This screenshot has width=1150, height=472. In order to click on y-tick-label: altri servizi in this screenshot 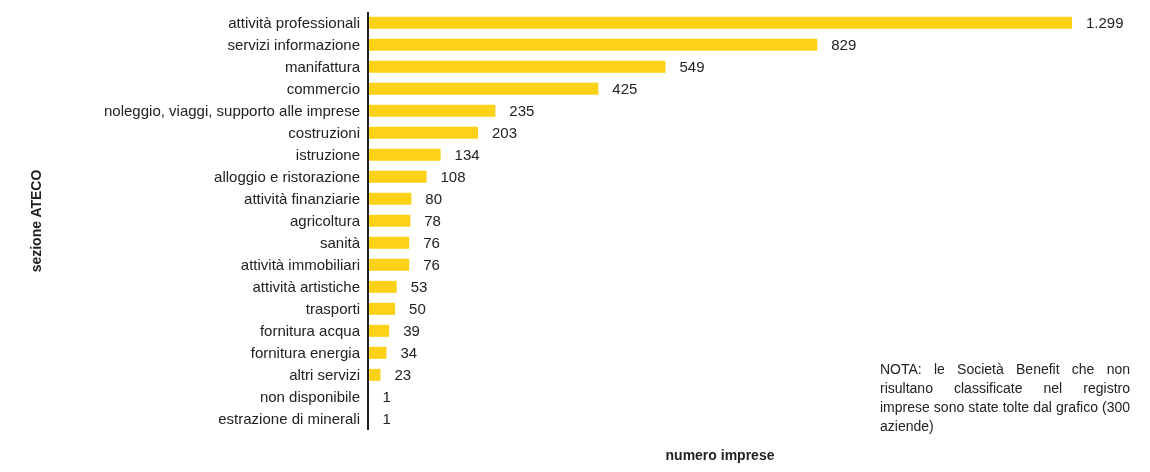, I will do `click(324, 375)`.